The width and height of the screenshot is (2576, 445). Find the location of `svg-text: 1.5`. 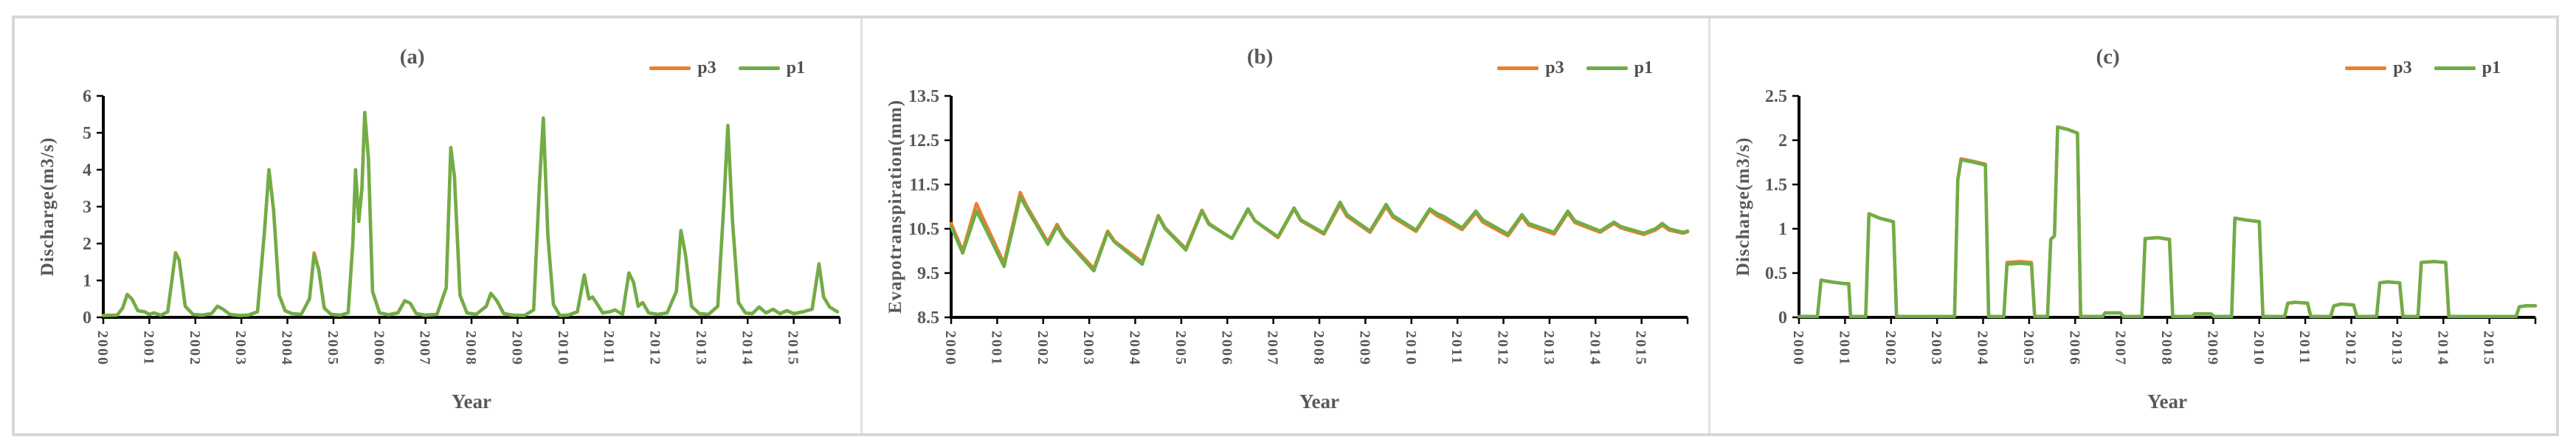

svg-text: 1.5 is located at coordinates (1776, 185).